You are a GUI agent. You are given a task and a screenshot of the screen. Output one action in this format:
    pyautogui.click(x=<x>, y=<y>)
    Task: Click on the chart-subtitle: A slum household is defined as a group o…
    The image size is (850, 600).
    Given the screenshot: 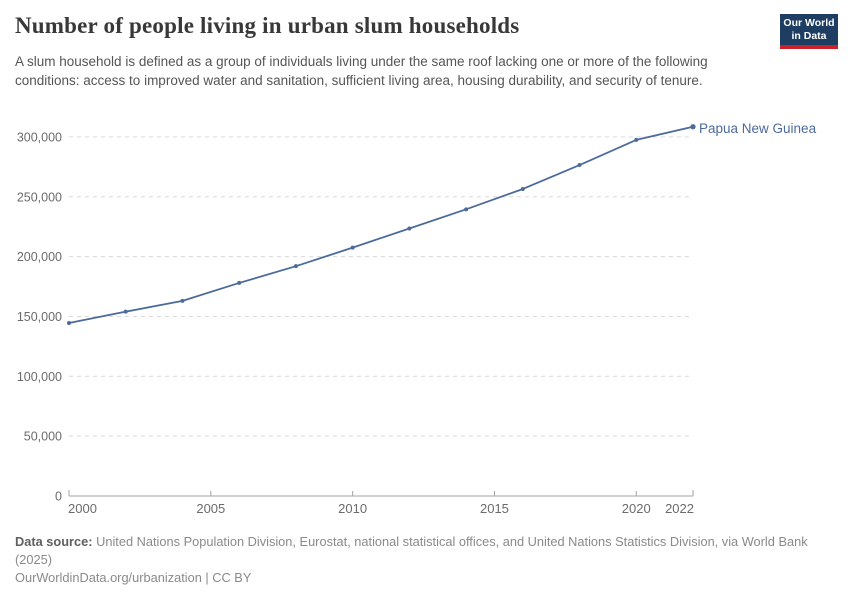 What is the action you would take?
    pyautogui.click(x=361, y=71)
    